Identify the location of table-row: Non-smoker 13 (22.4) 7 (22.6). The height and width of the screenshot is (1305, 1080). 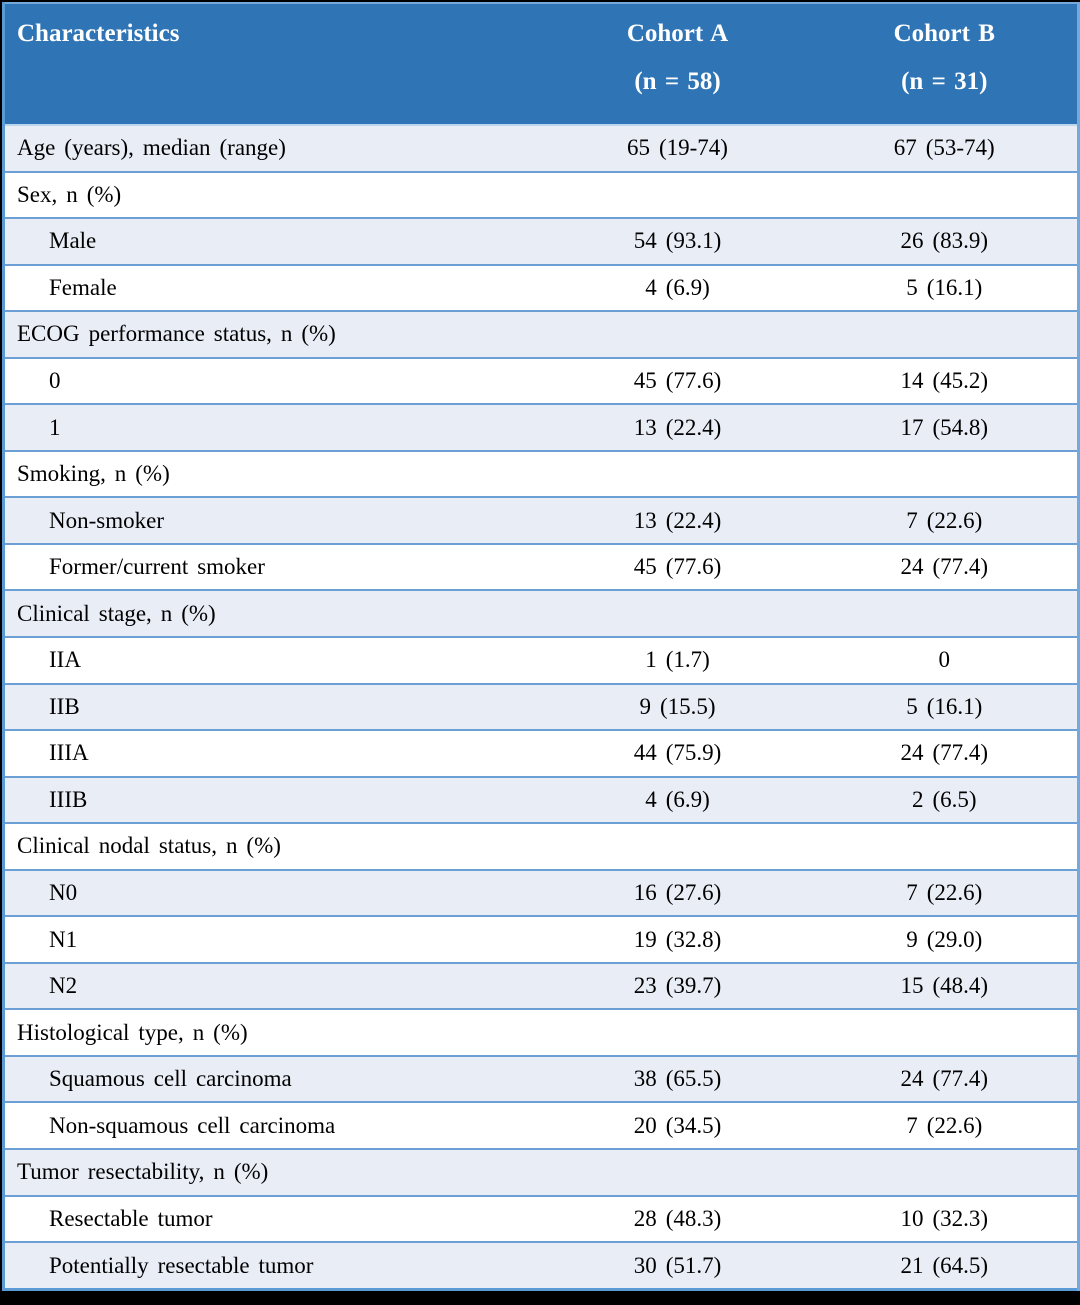
(541, 520).